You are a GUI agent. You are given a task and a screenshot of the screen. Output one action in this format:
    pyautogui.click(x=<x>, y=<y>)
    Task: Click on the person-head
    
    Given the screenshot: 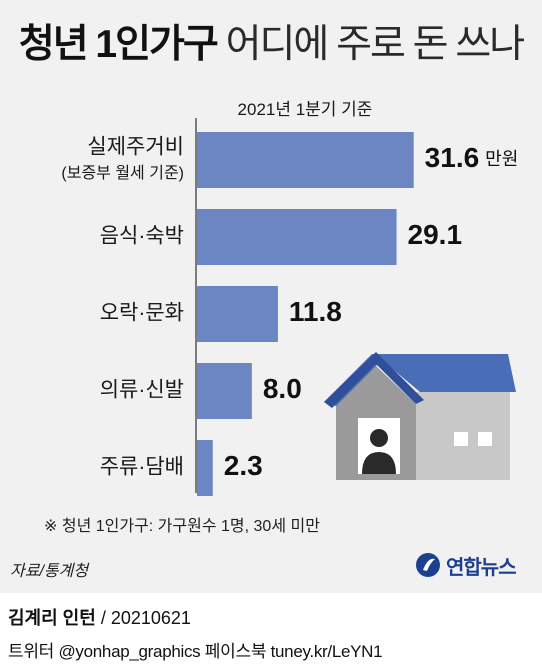 What is the action you would take?
    pyautogui.click(x=379, y=438)
    